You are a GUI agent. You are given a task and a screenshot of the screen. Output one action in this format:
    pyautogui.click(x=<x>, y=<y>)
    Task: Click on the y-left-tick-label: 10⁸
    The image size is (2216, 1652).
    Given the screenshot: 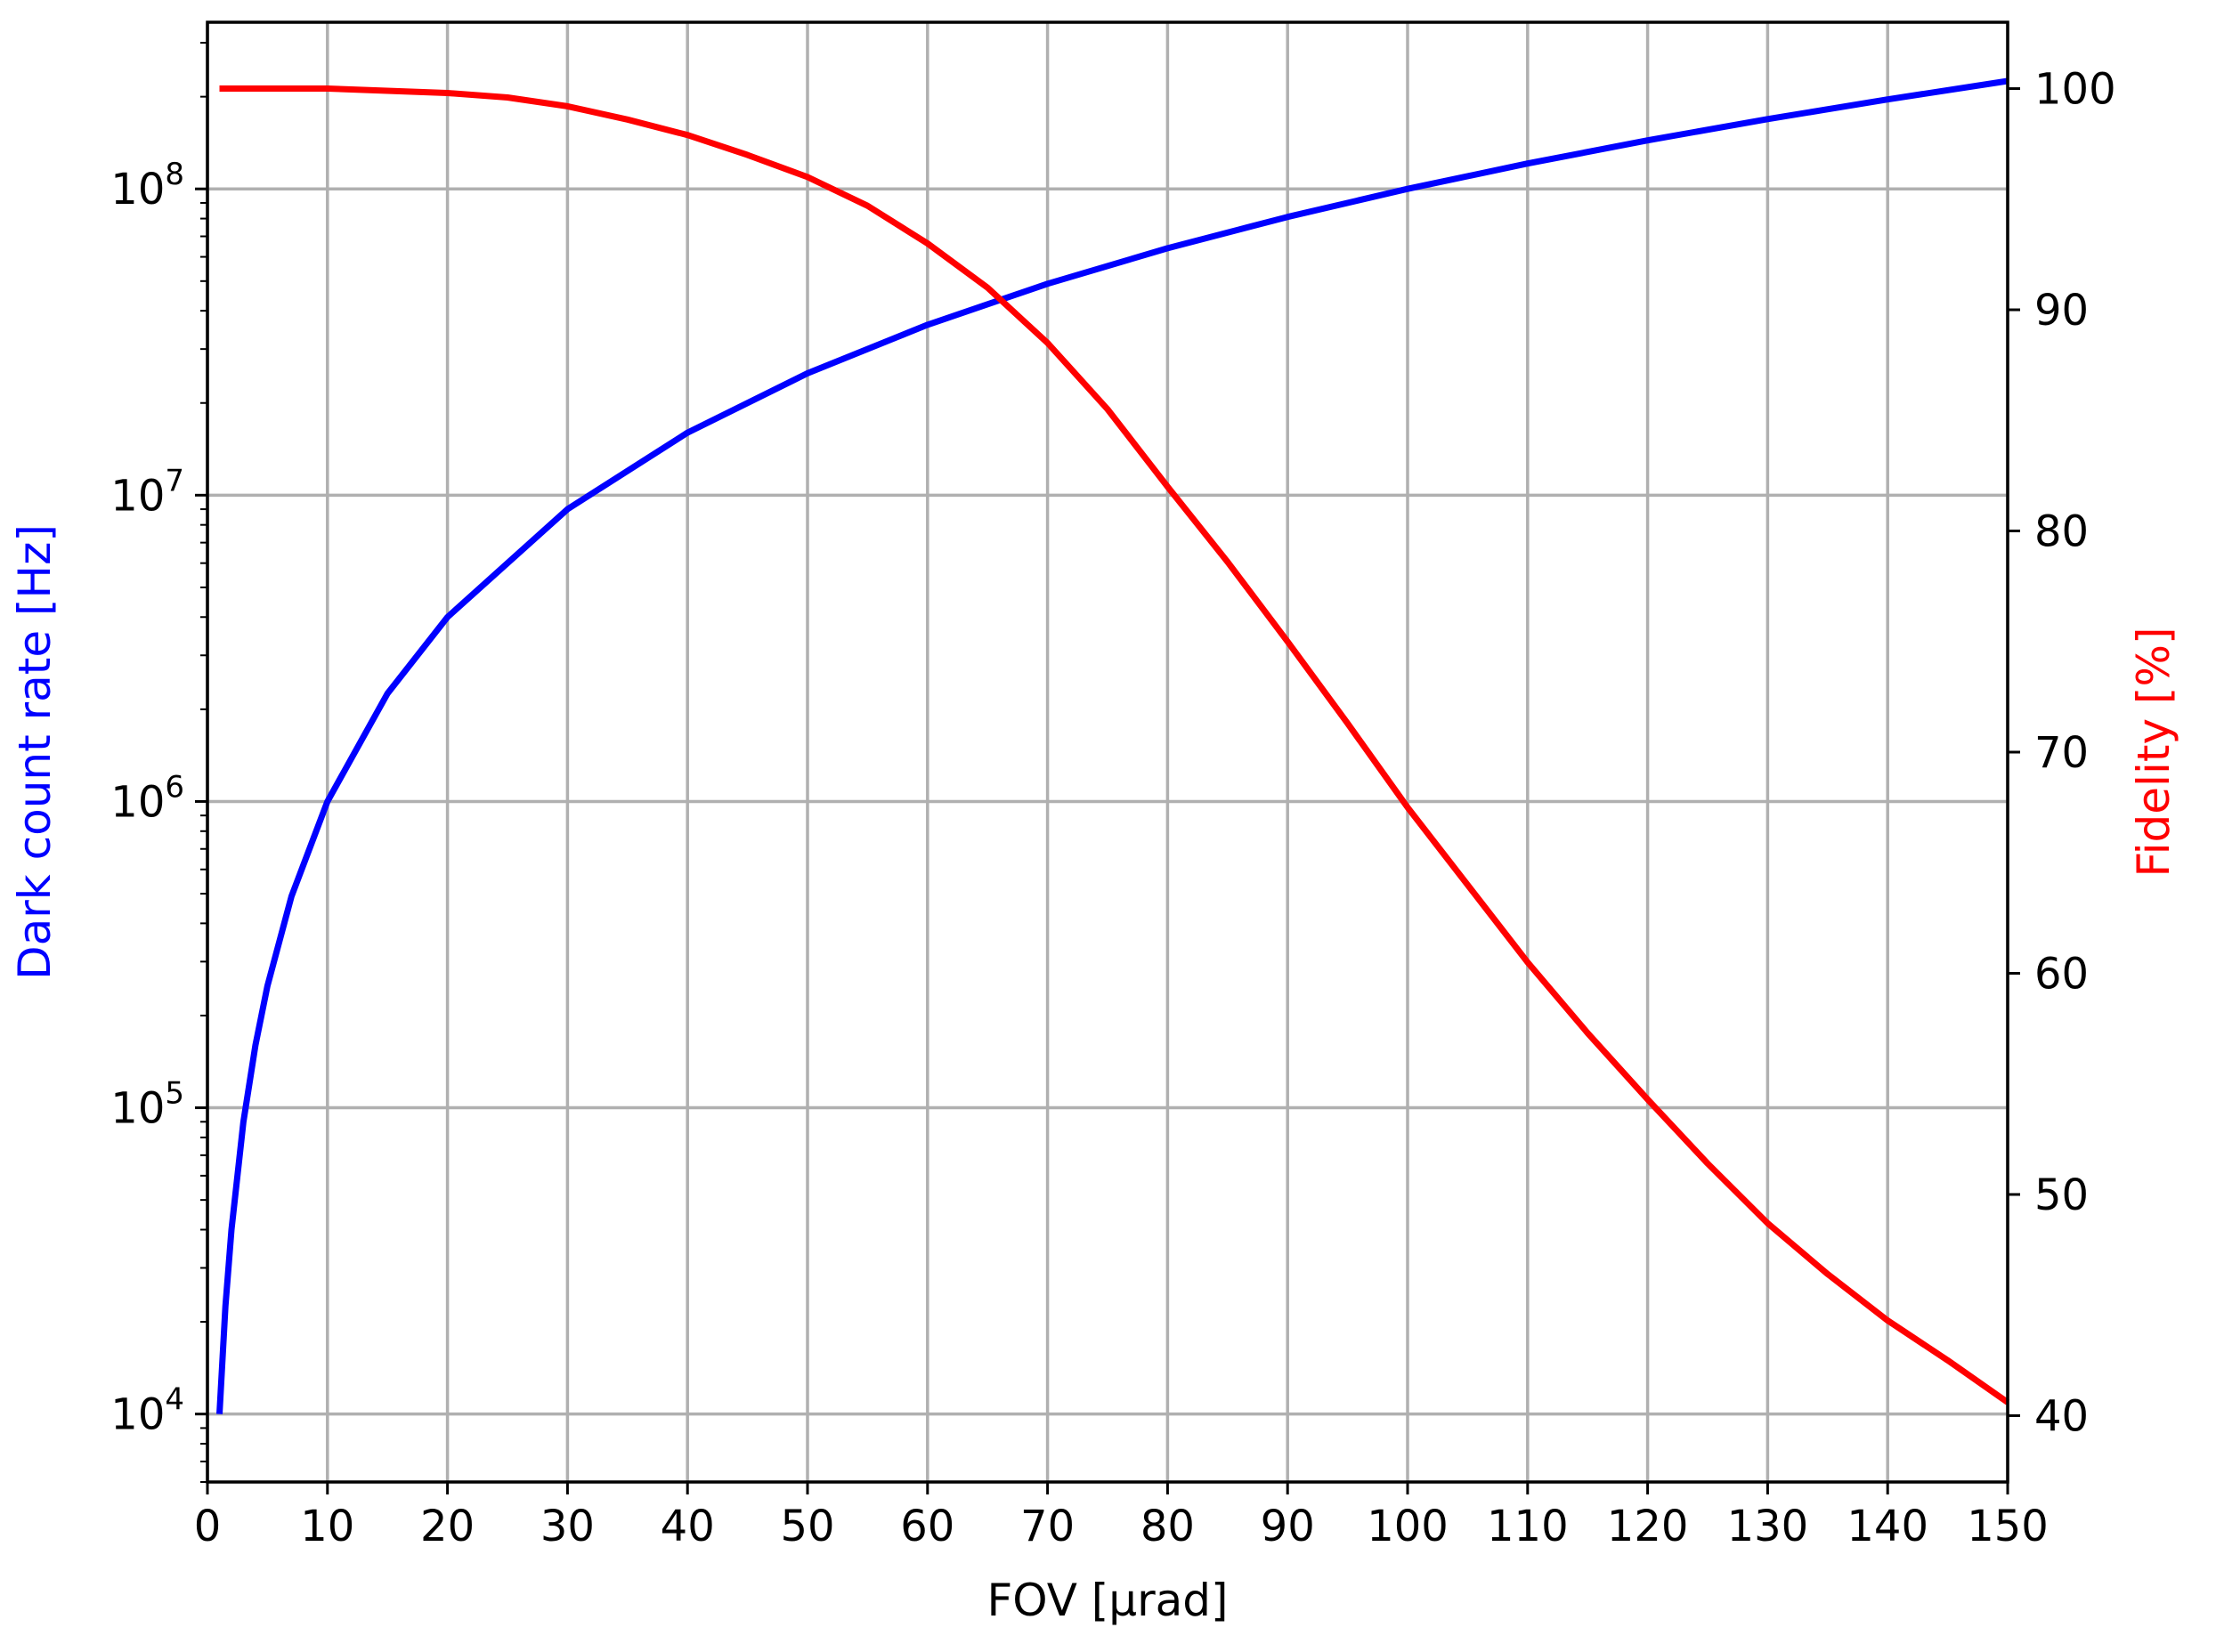 What is the action you would take?
    pyautogui.click(x=147, y=186)
    